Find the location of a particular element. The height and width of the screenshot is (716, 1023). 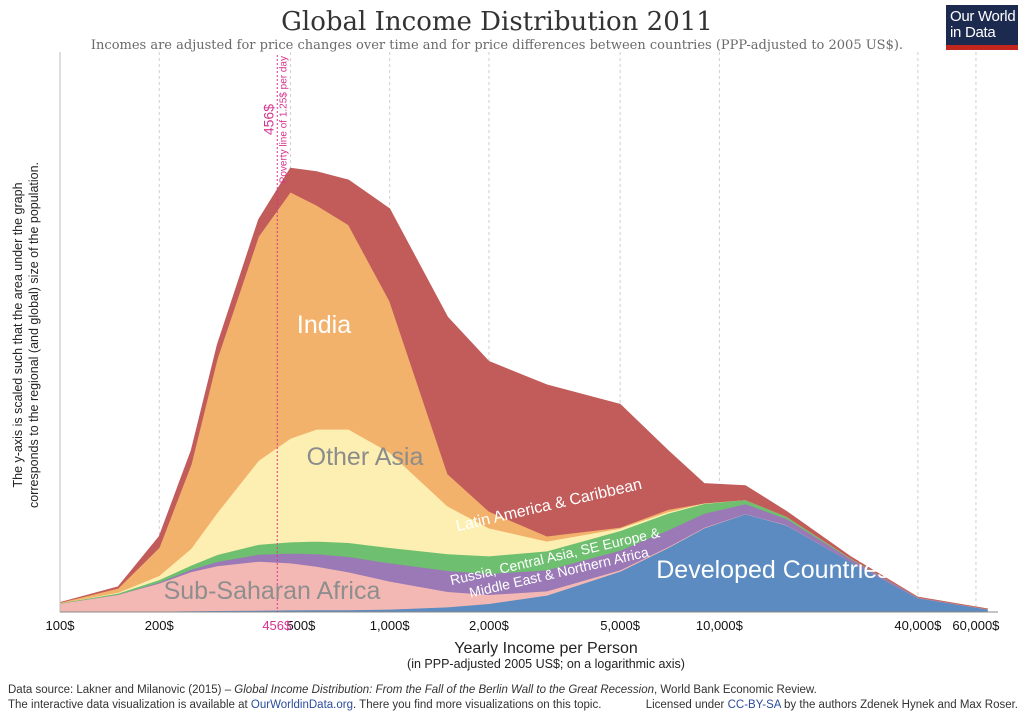

label-developed-countries: Developed Countries is located at coordinates (772, 570).